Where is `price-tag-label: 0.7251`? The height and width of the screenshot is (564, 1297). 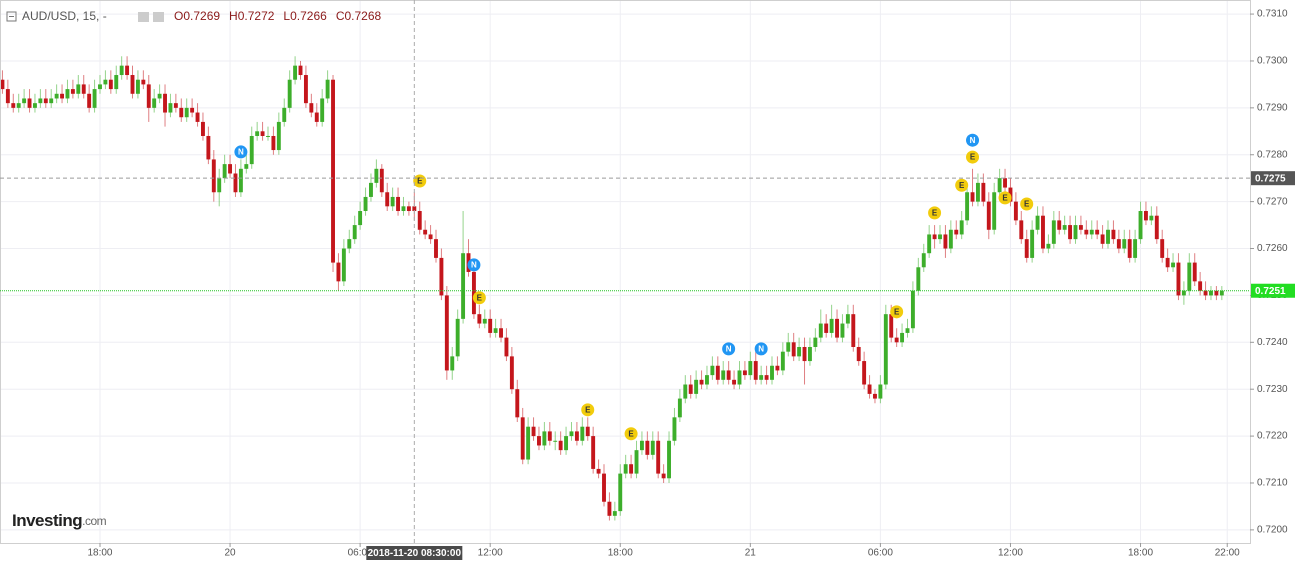 price-tag-label: 0.7251 is located at coordinates (1270, 291).